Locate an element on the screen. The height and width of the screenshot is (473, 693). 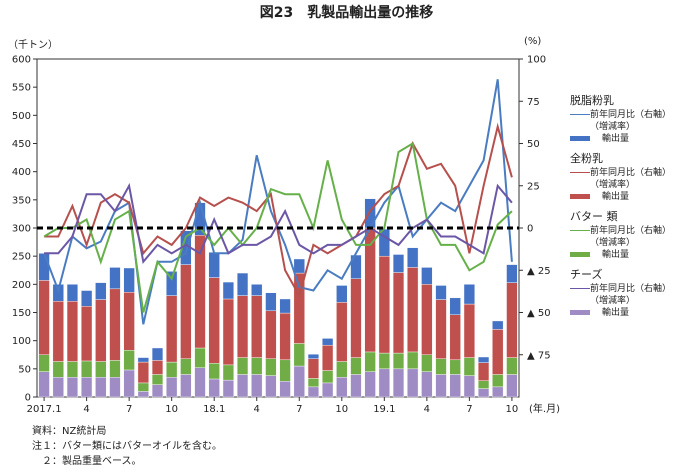
legend-group: バター 類前年同月比（右軸） （増減率） 輸出量 is located at coordinates (629, 234).